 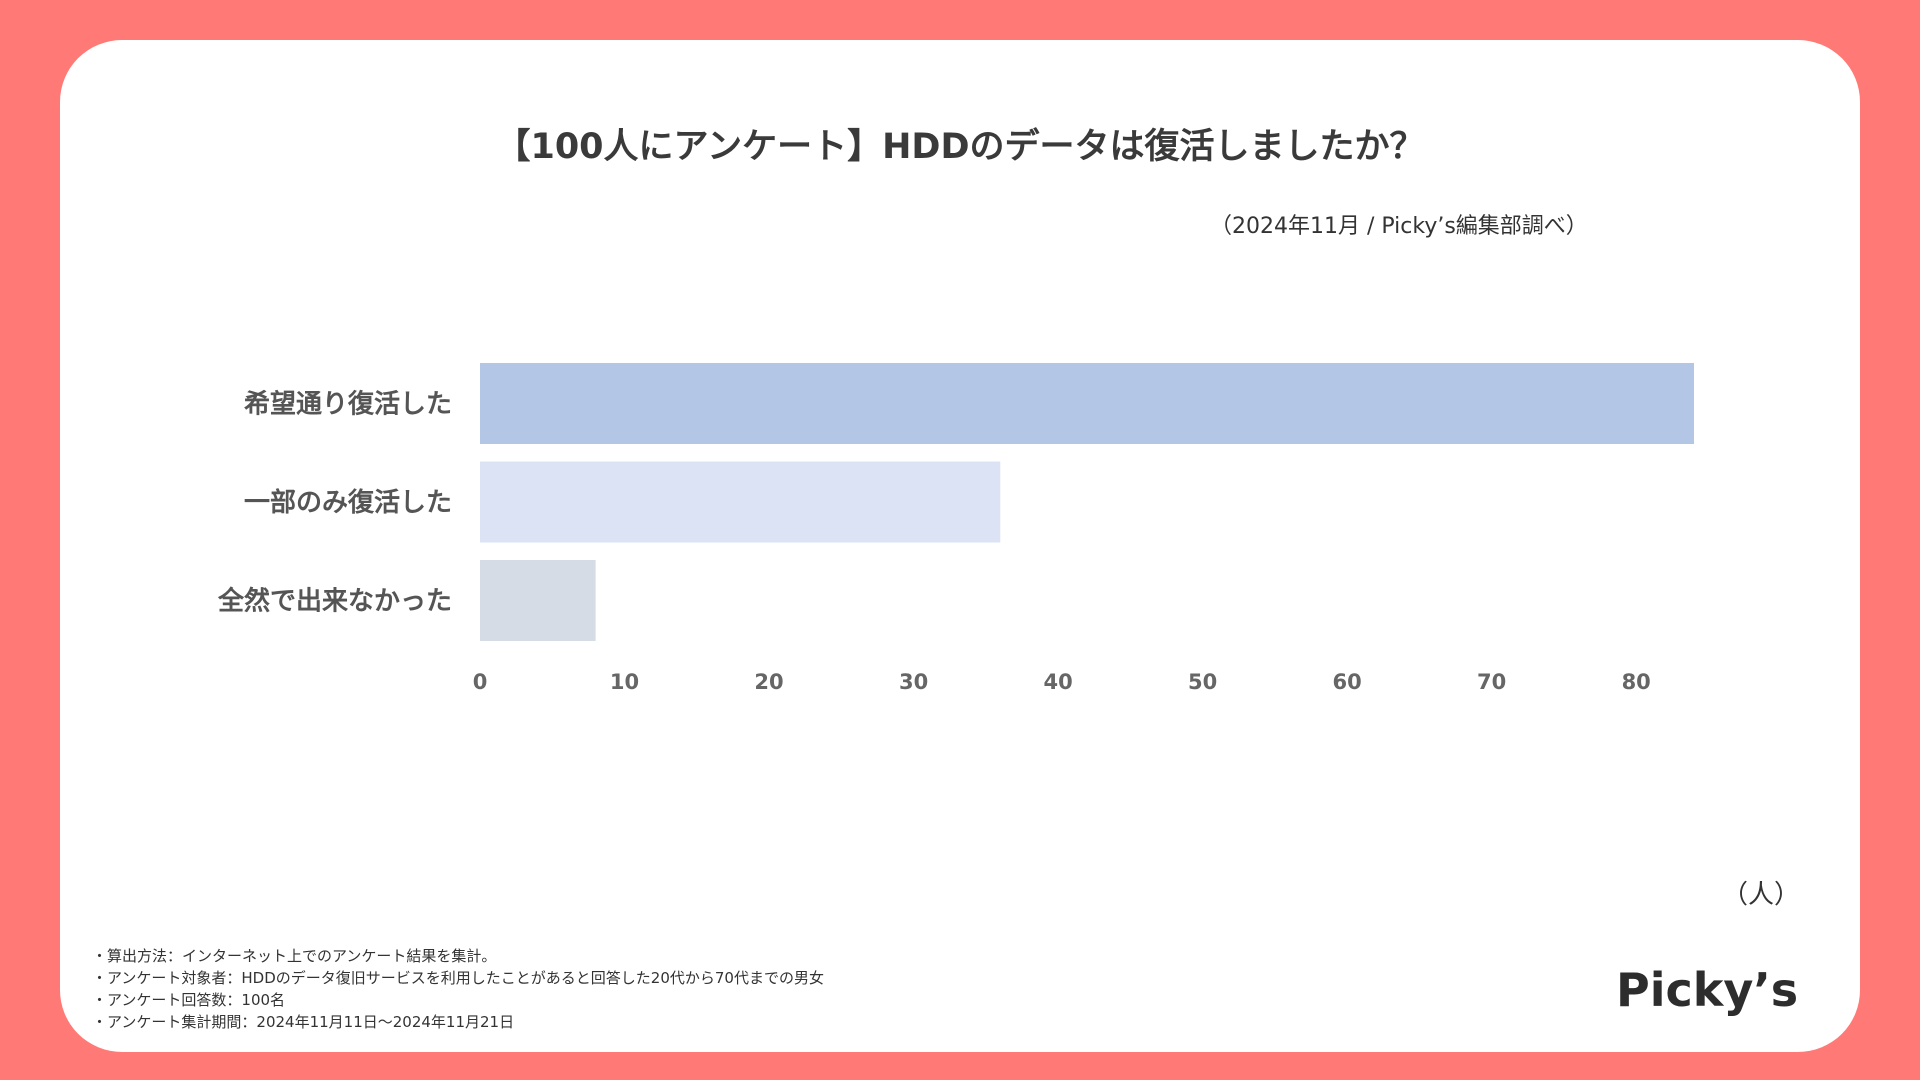 I want to click on chart-title: 【100人にアンケート】HDDのデータは復活しましたか？, so click(x=960, y=147).